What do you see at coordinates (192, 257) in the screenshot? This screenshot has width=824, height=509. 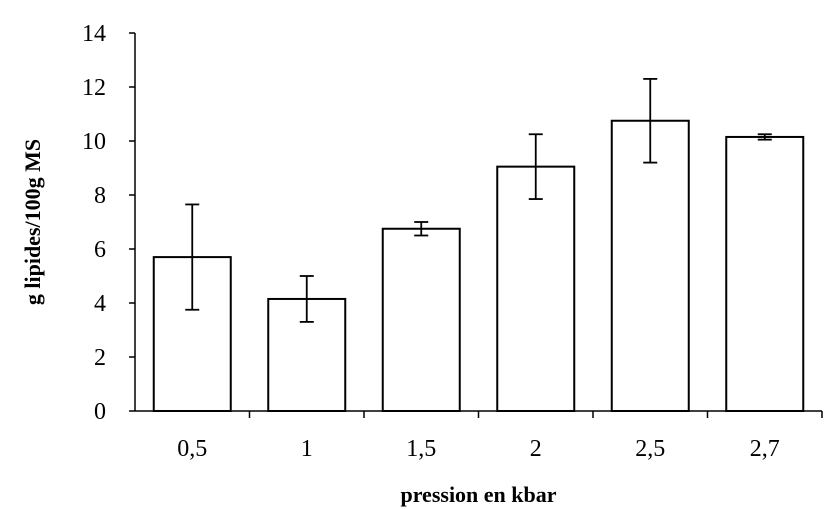 I see `error-bar-0,5` at bounding box center [192, 257].